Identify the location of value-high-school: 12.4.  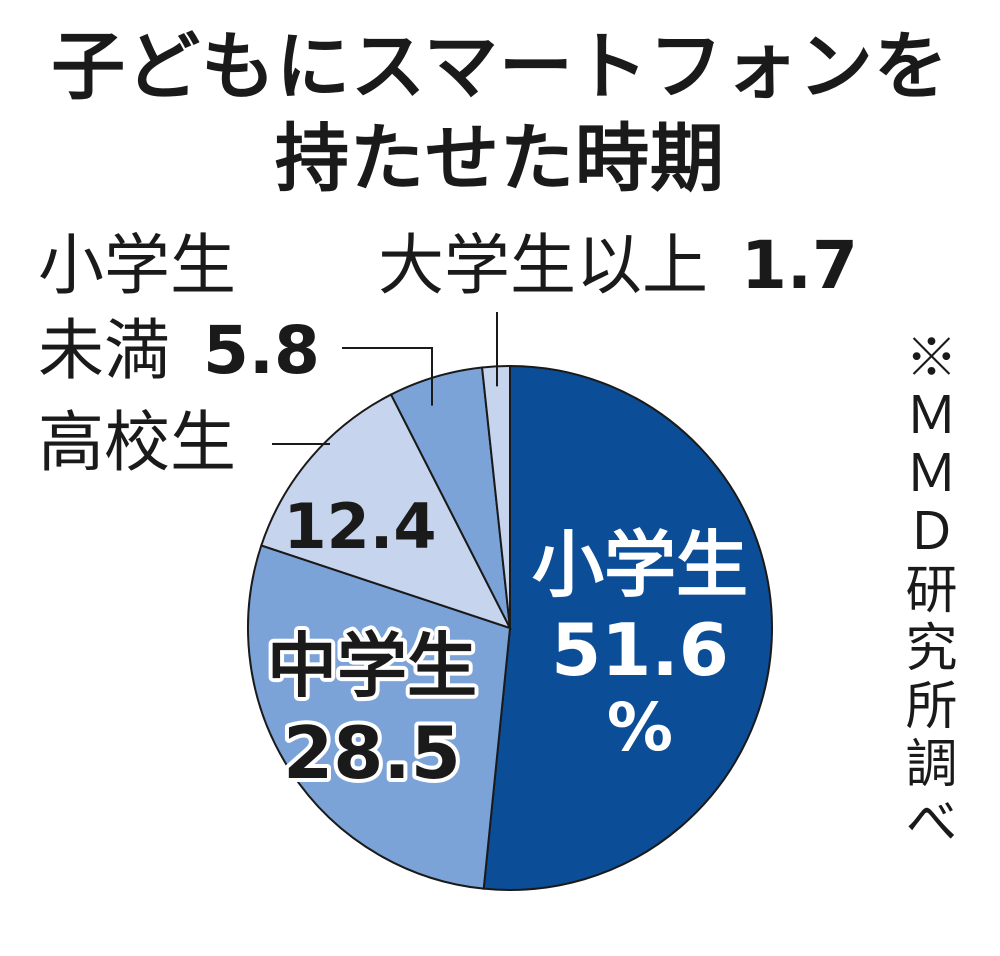
(360, 526).